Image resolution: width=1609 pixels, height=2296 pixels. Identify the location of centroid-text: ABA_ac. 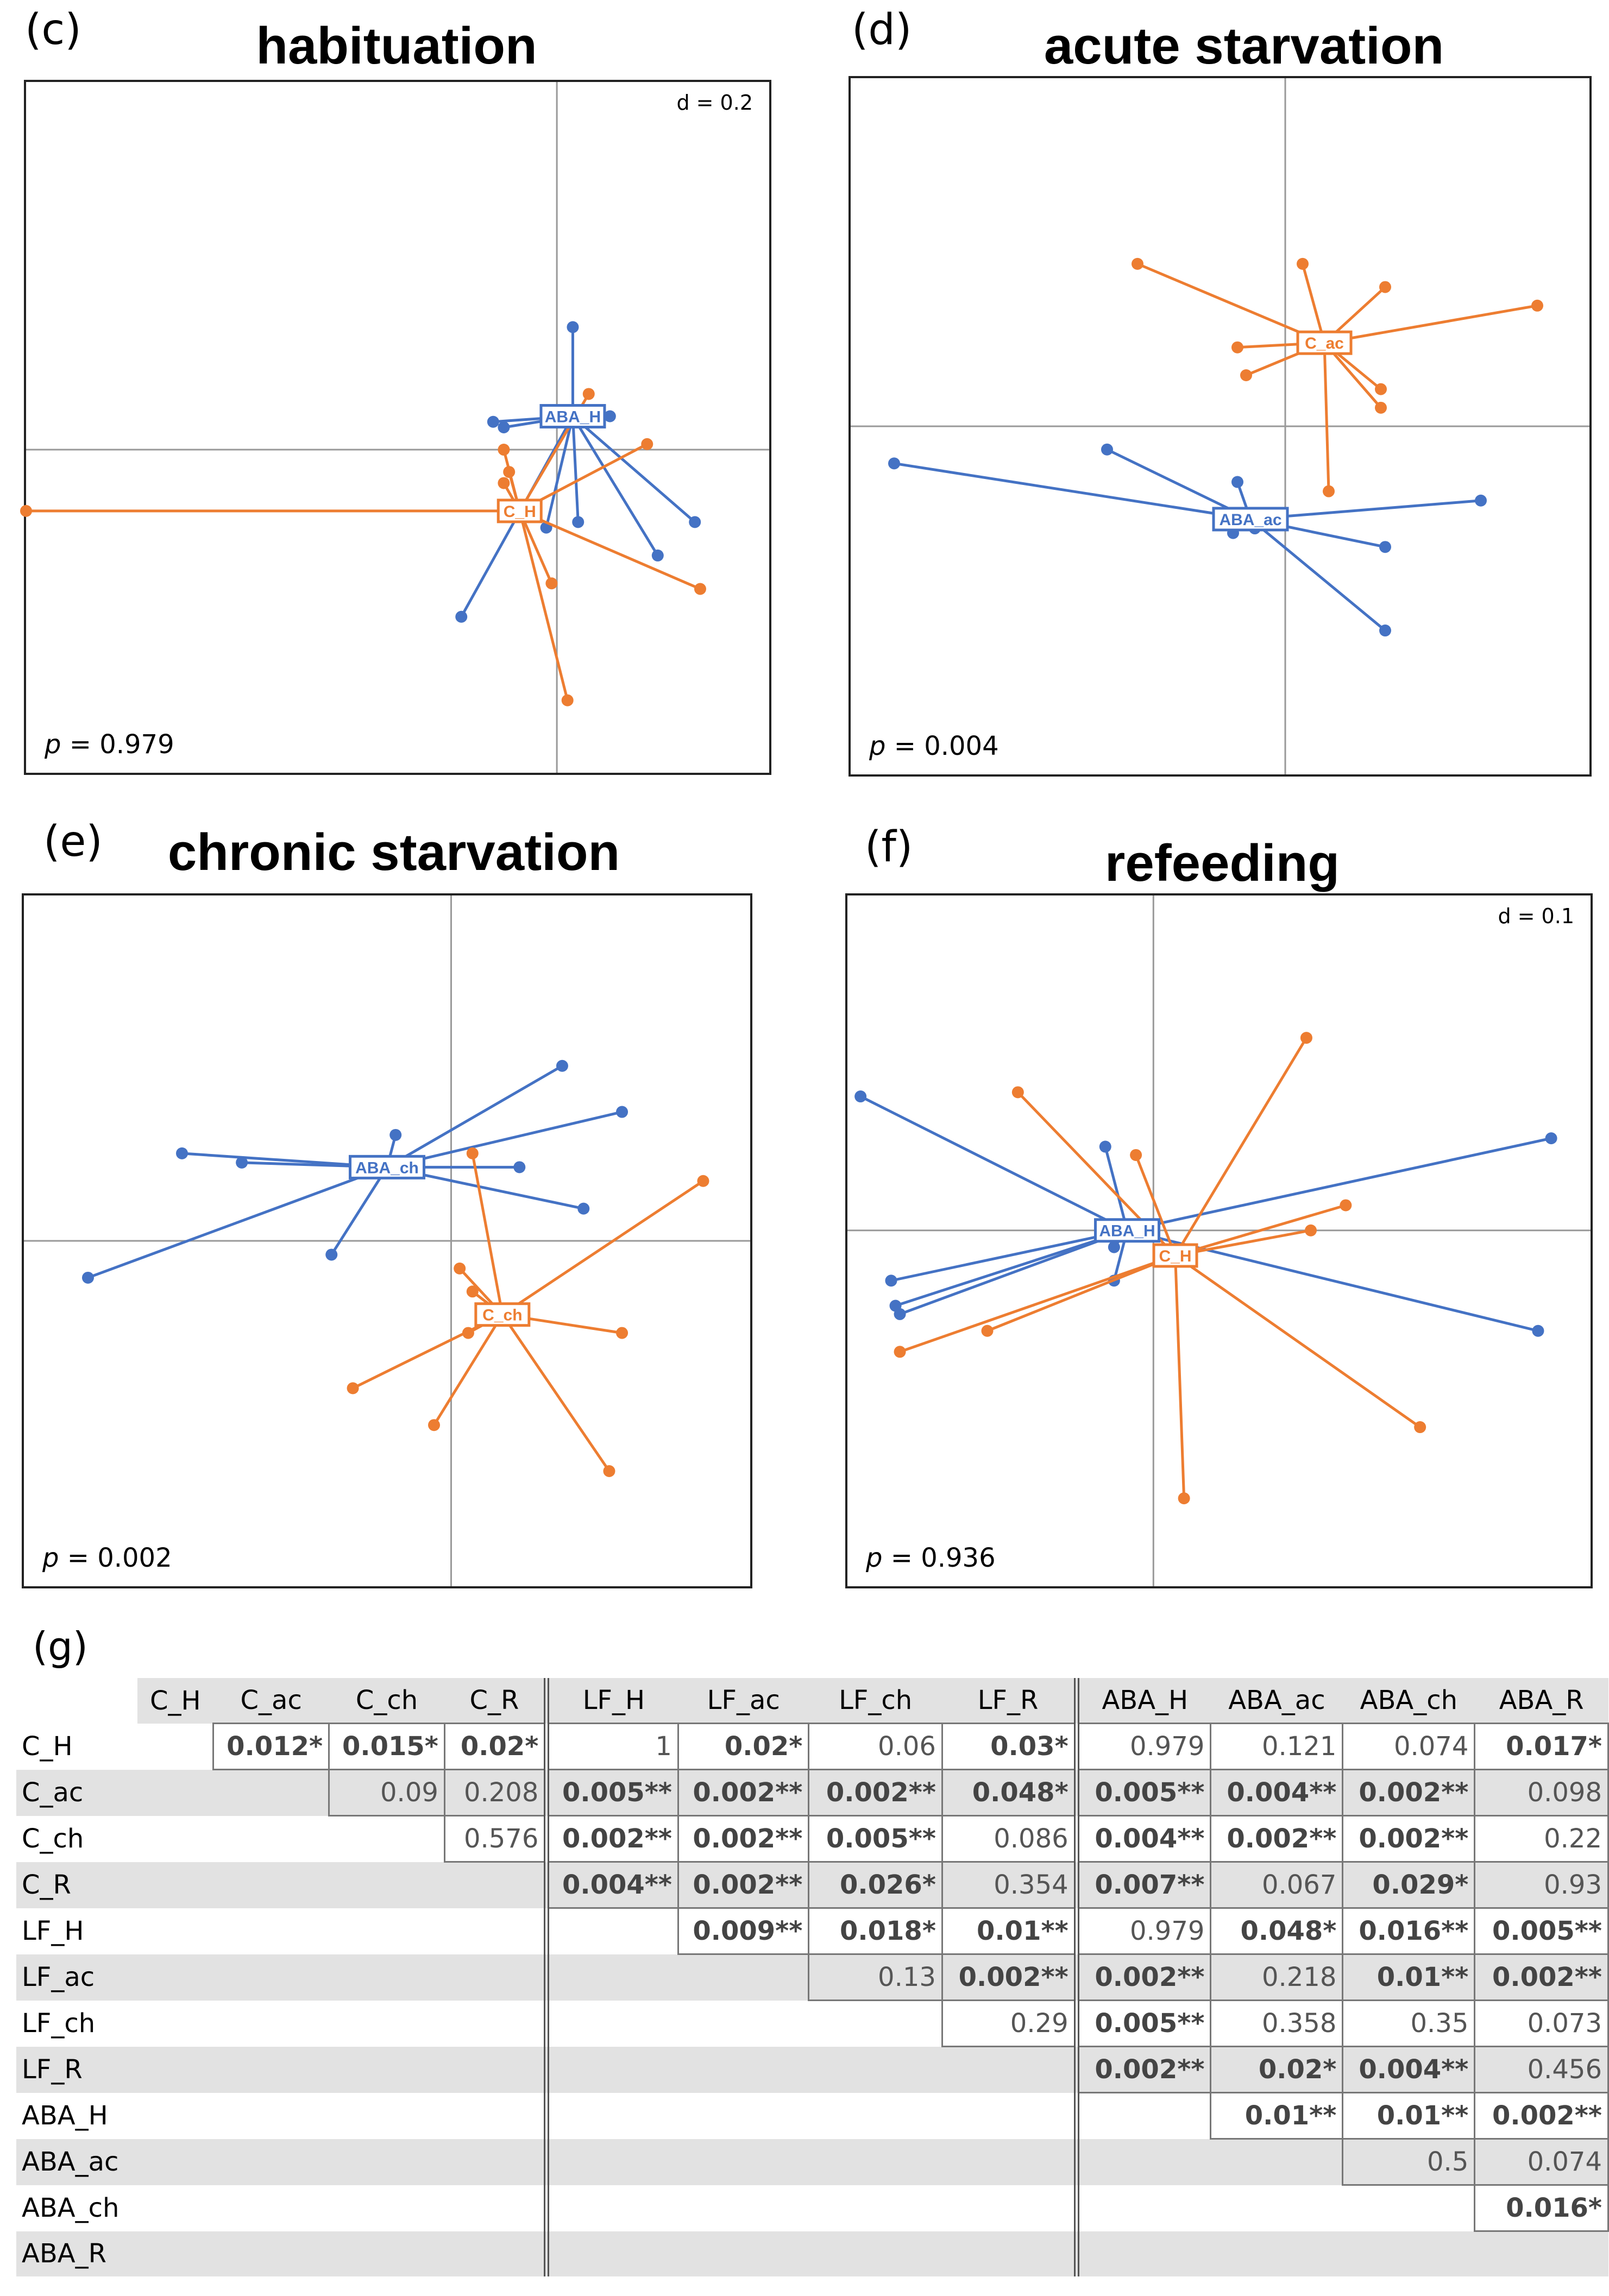
(1250, 520).